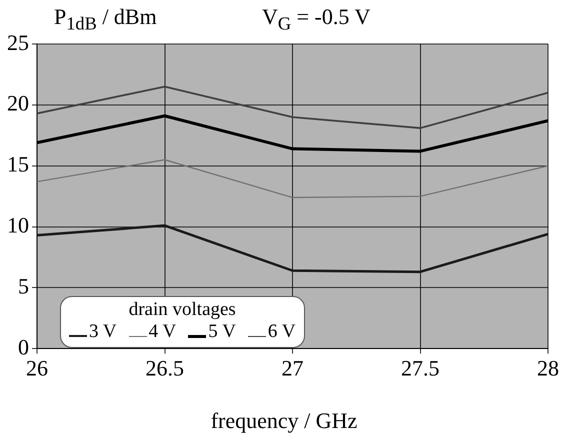 The width and height of the screenshot is (568, 444). What do you see at coordinates (222, 332) in the screenshot?
I see `legend-label: 5 V` at bounding box center [222, 332].